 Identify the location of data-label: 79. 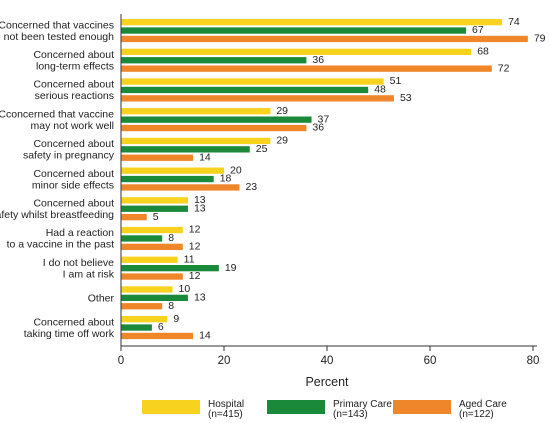
(540, 39).